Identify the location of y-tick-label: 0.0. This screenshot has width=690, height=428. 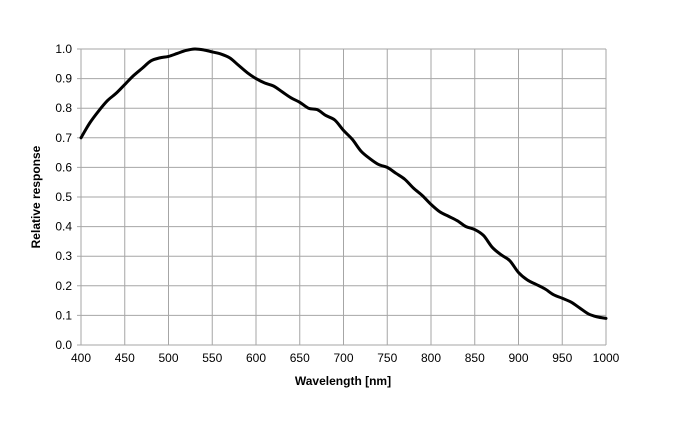
(63, 345).